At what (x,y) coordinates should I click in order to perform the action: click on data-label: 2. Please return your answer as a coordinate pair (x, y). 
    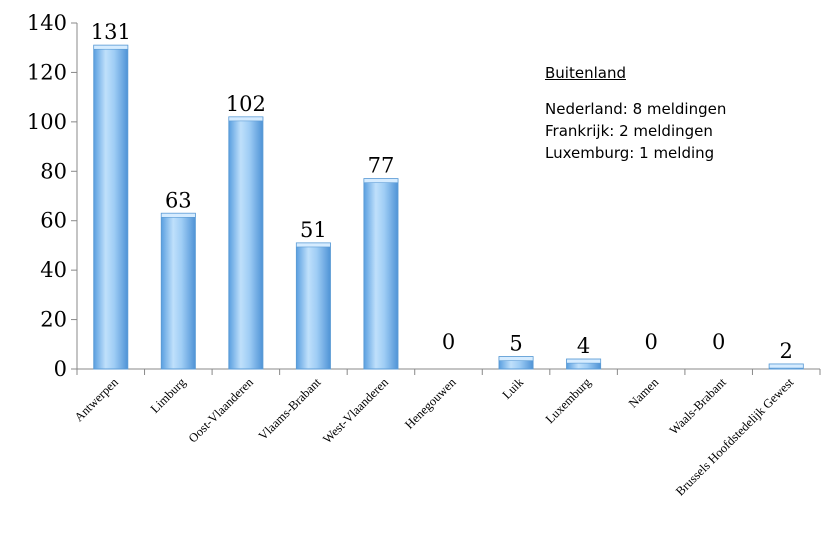
    Looking at the image, I should click on (786, 351).